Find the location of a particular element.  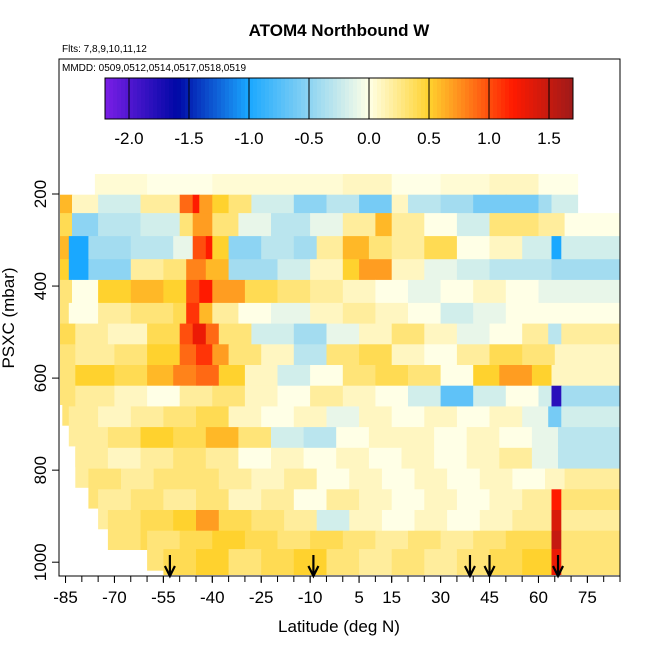

colorbar-tick-label: -2.0 is located at coordinates (128, 138).